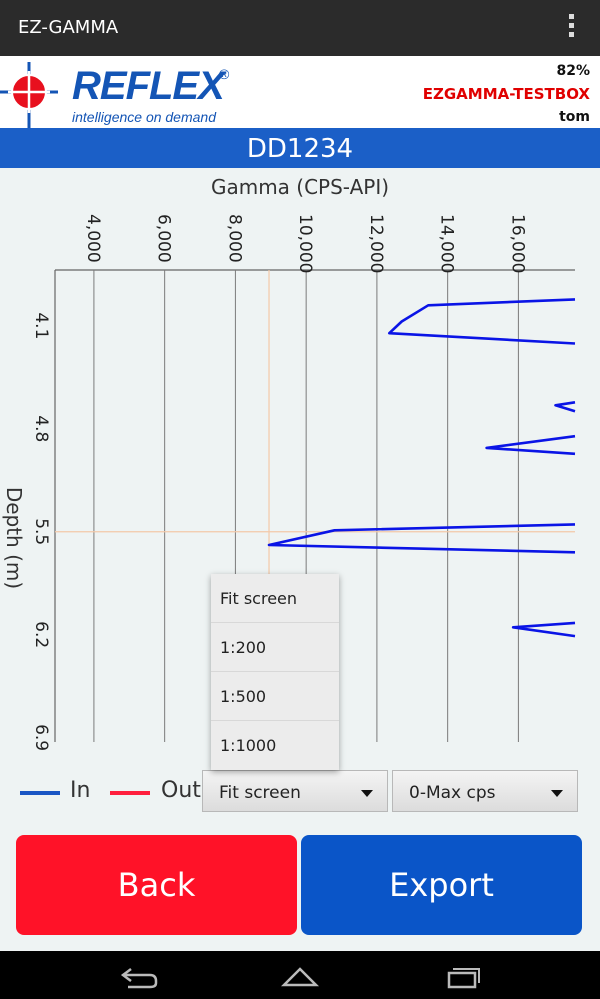  What do you see at coordinates (40, 793) in the screenshot?
I see `legend-in-swatch` at bounding box center [40, 793].